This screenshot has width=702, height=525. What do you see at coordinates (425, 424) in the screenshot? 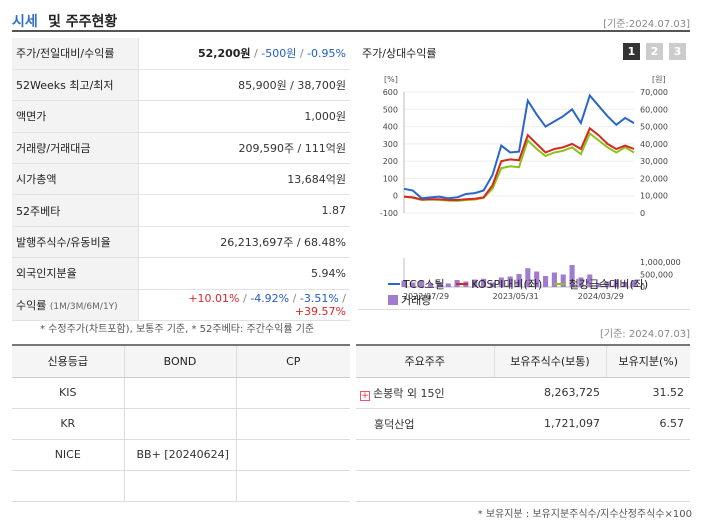
I see `holder-name: 홍덕산업` at bounding box center [425, 424].